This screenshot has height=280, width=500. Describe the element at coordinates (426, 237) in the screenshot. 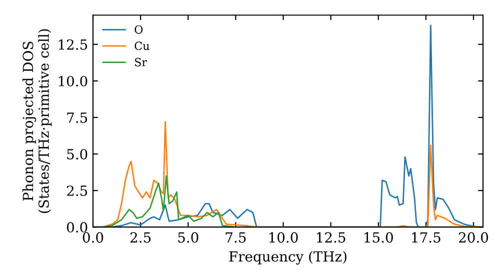

I see `x-tick-label: 17.5` at that location.